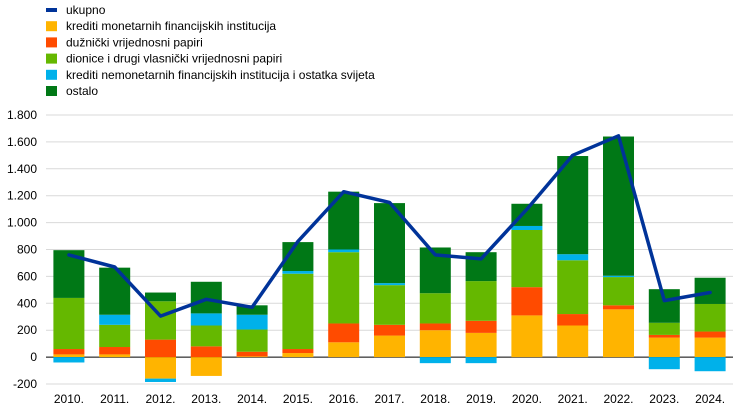  What do you see at coordinates (114, 399) in the screenshot?
I see `x-tick-label: 2011.` at bounding box center [114, 399].